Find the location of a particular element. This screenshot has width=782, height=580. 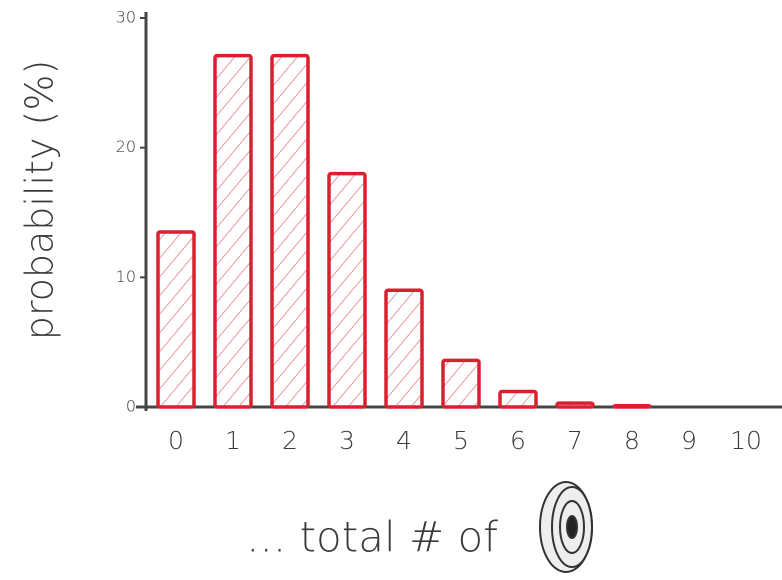

x-tick-label: 0 is located at coordinates (176, 440).